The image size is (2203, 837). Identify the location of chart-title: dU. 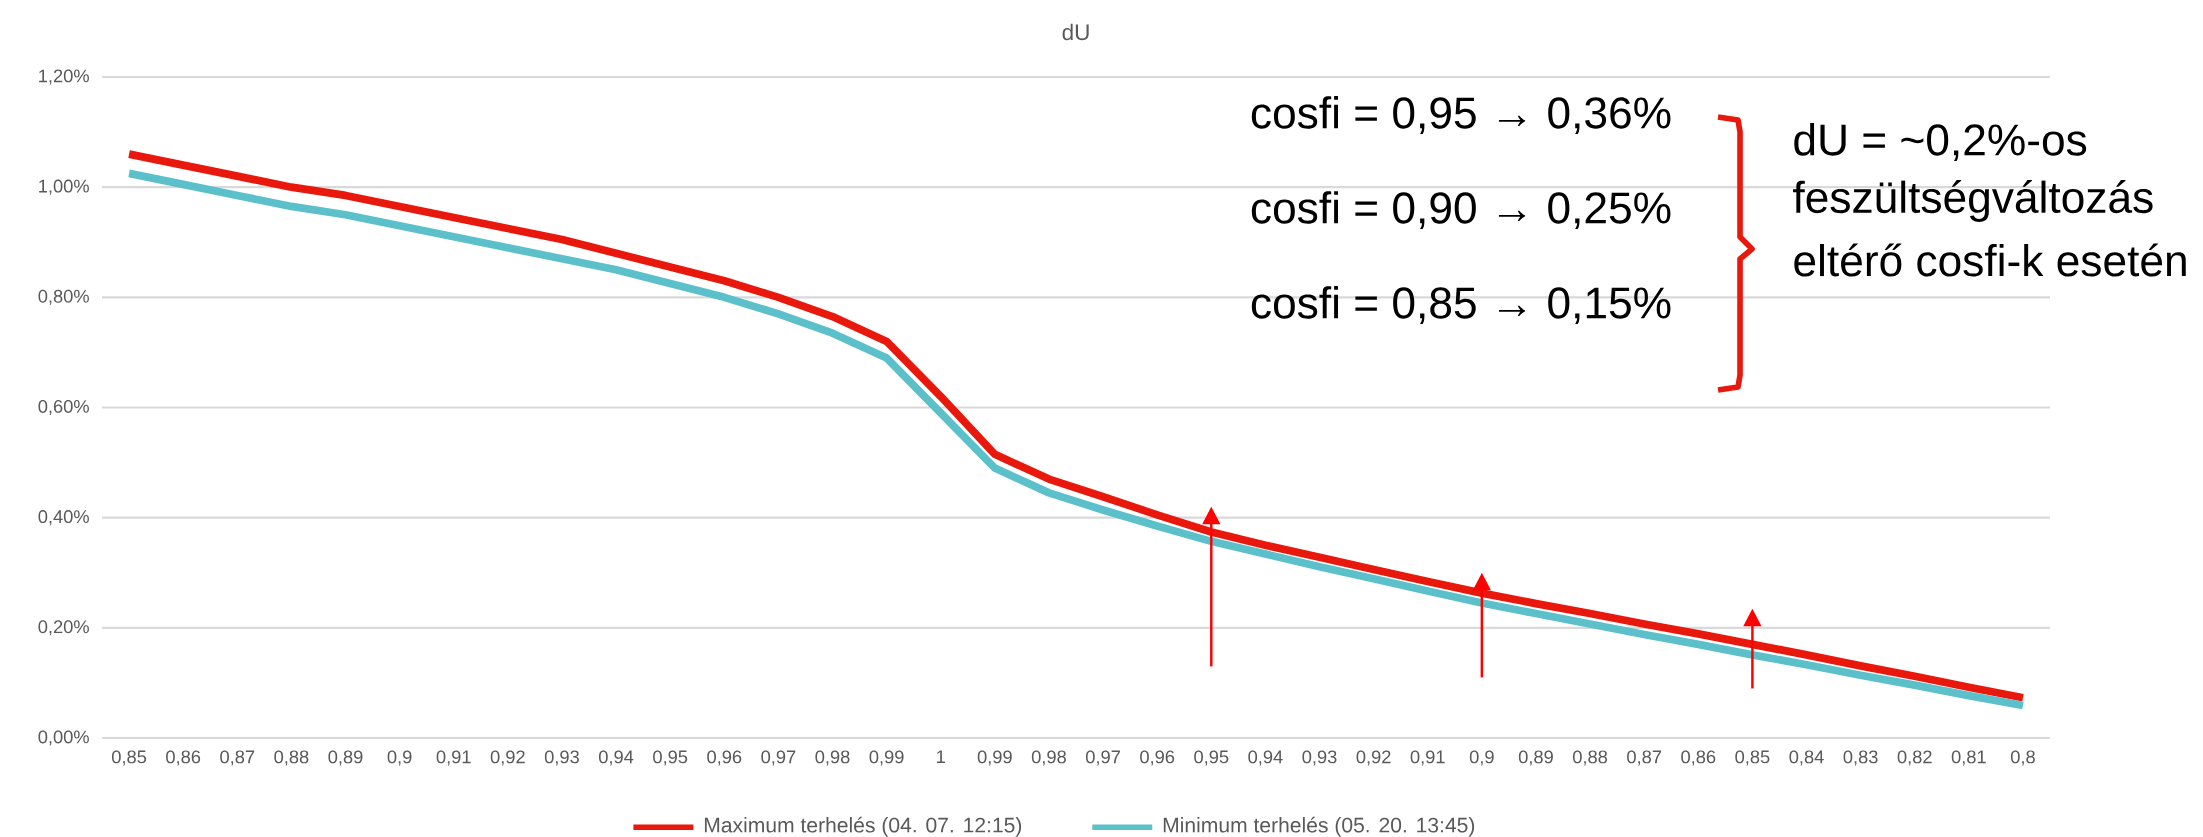
(1075, 32).